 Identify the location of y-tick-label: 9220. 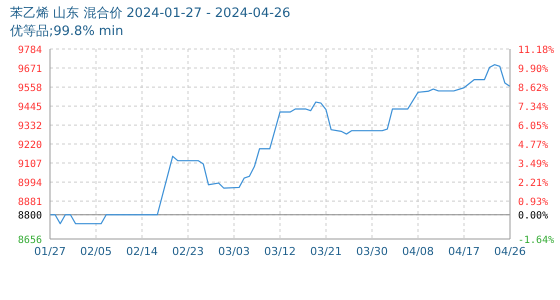
(30, 145).